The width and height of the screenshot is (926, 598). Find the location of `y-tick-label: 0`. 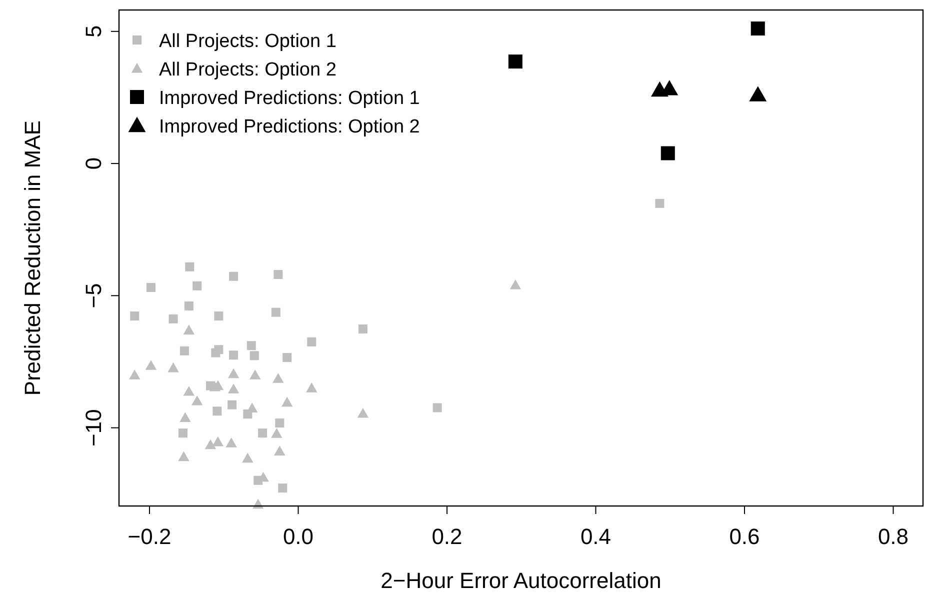

y-tick-label: 0 is located at coordinates (93, 163).